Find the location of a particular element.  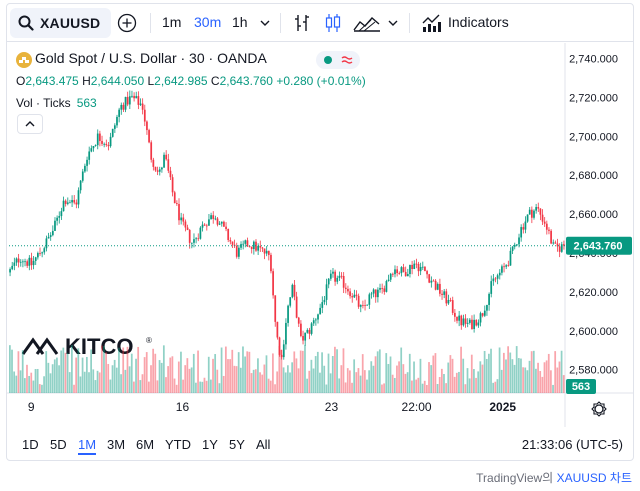

kitco-watermark-text: KITCO is located at coordinates (99, 346).